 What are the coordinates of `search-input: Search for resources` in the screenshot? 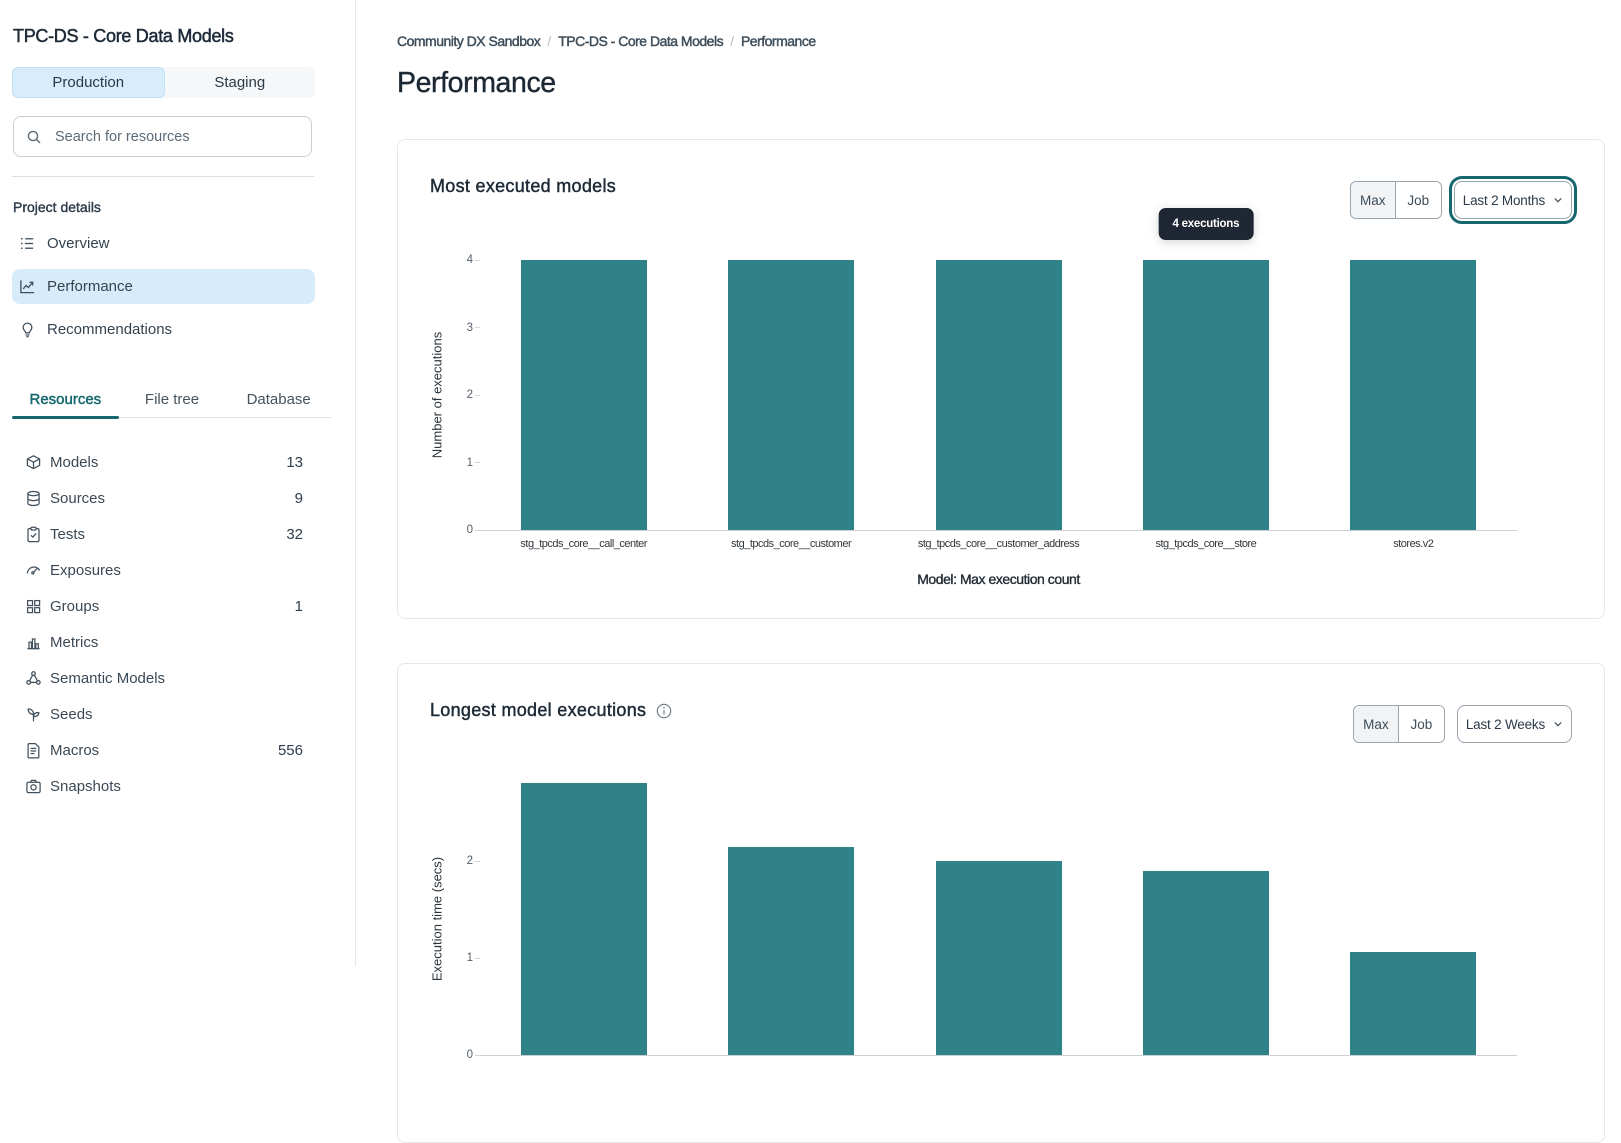 It's located at (162, 136).